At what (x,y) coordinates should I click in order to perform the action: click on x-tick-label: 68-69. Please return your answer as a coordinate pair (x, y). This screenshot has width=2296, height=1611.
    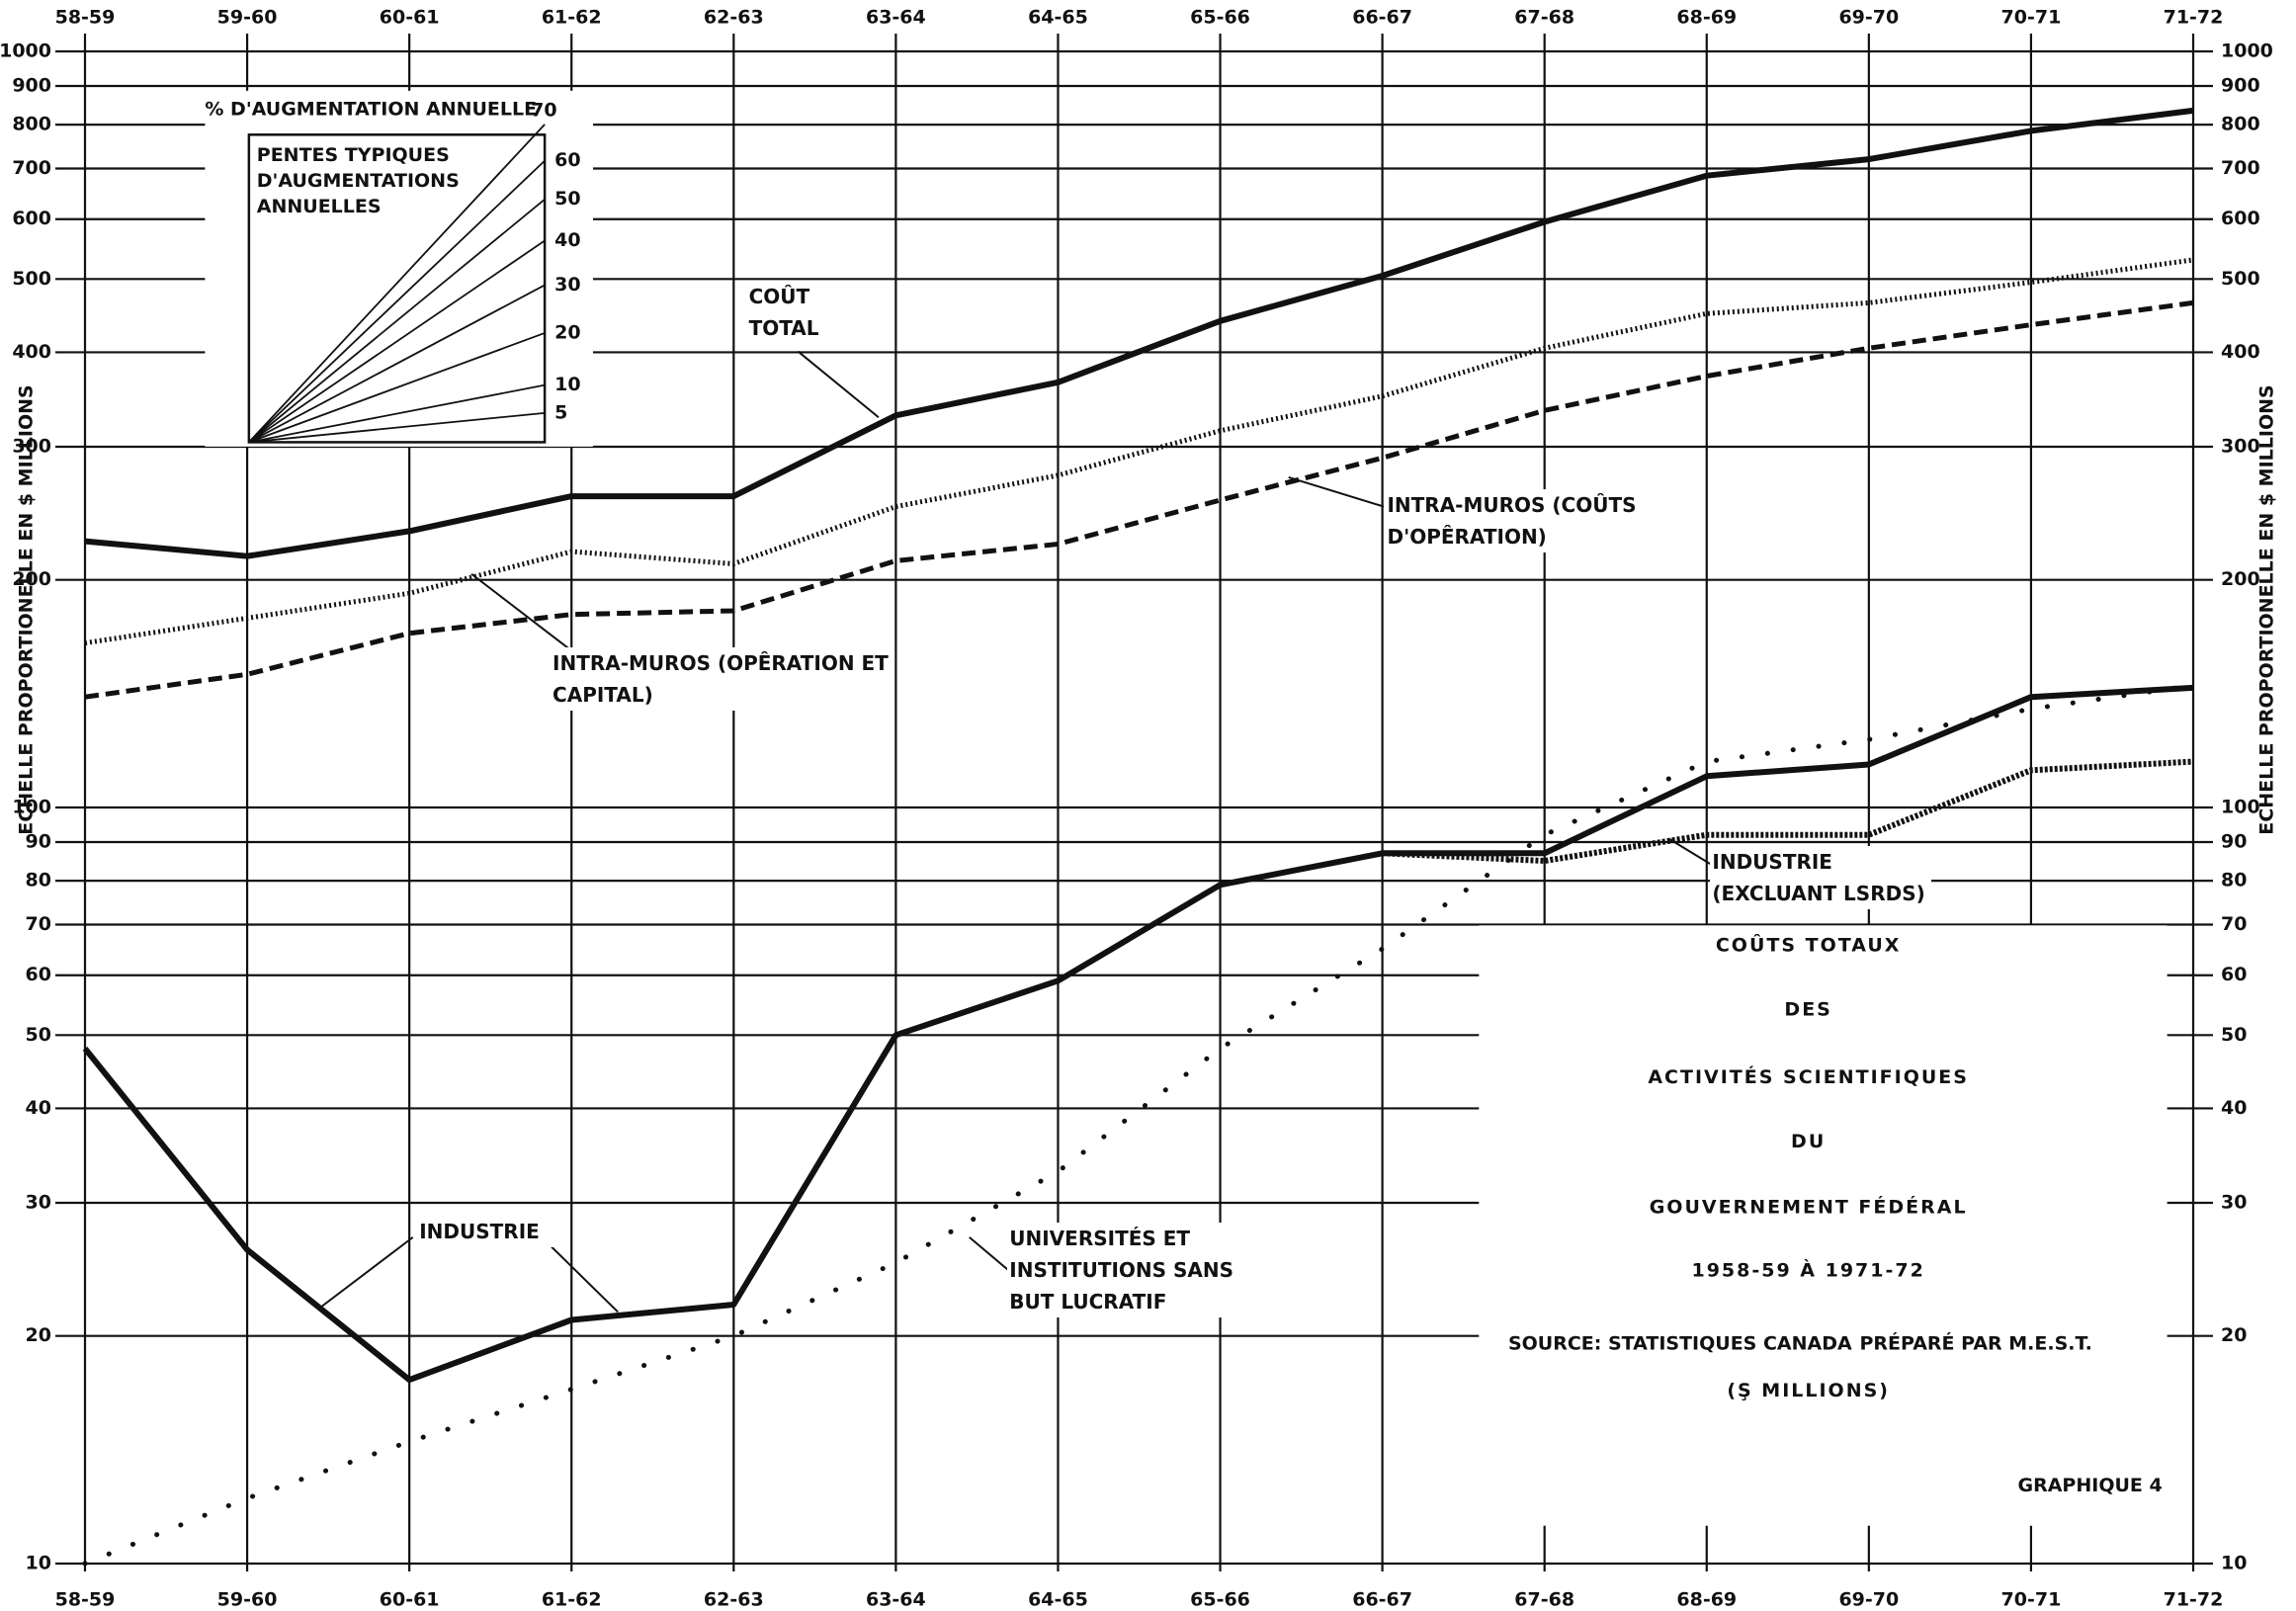
    Looking at the image, I should click on (1706, 1600).